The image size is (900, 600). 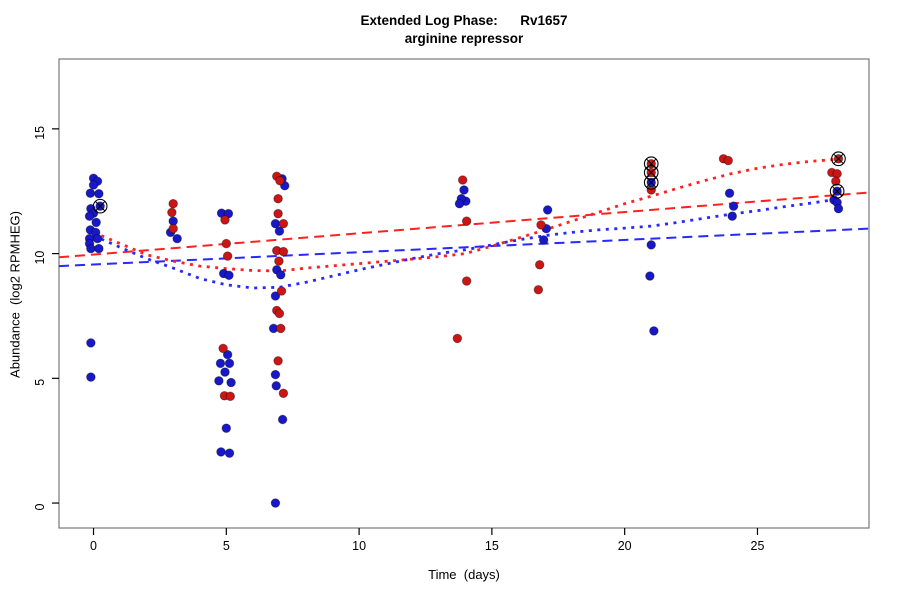 What do you see at coordinates (492, 546) in the screenshot?
I see `x-tick-label: 15` at bounding box center [492, 546].